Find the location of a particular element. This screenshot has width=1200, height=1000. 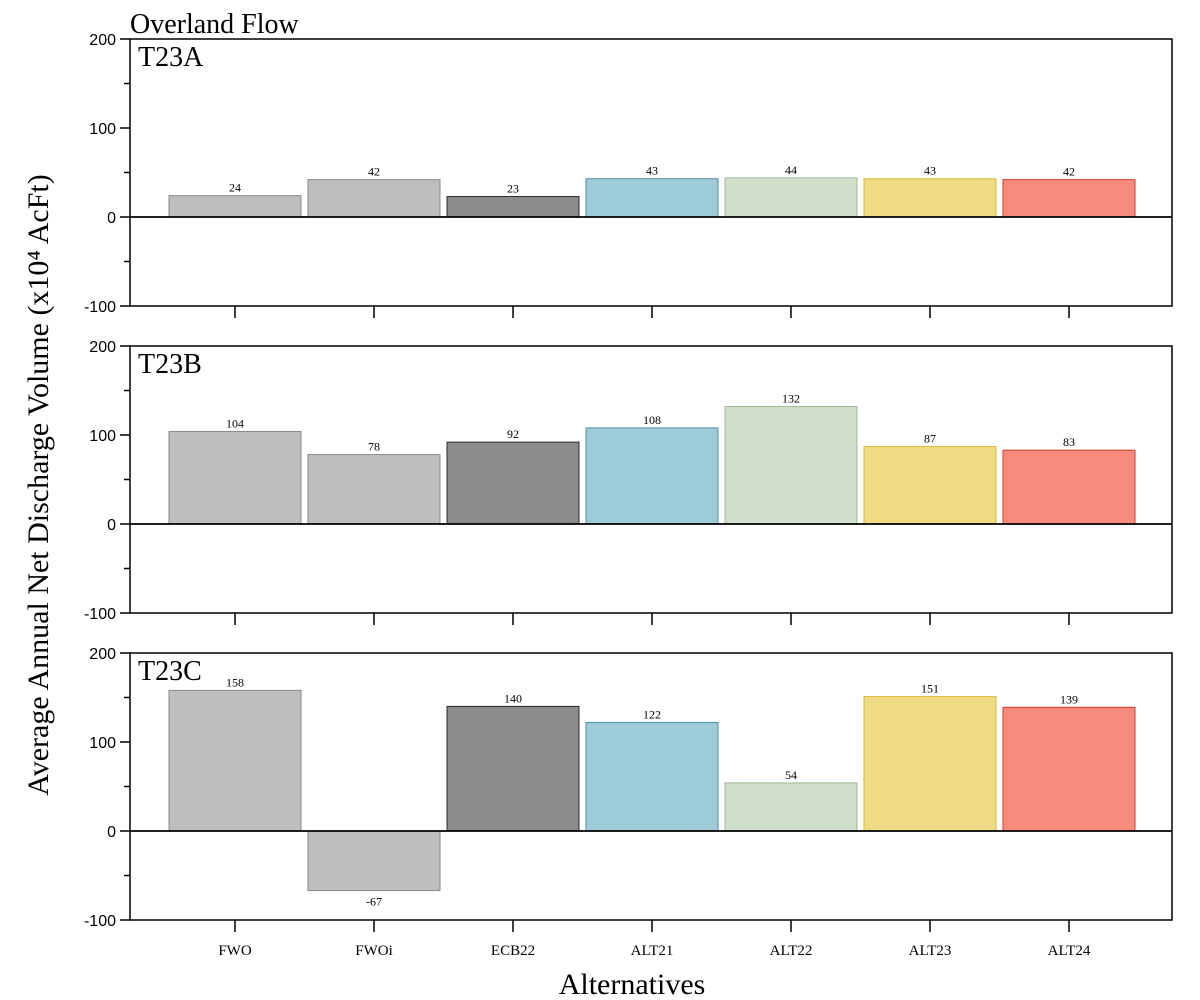

bar-value-label: 139 is located at coordinates (1069, 699).